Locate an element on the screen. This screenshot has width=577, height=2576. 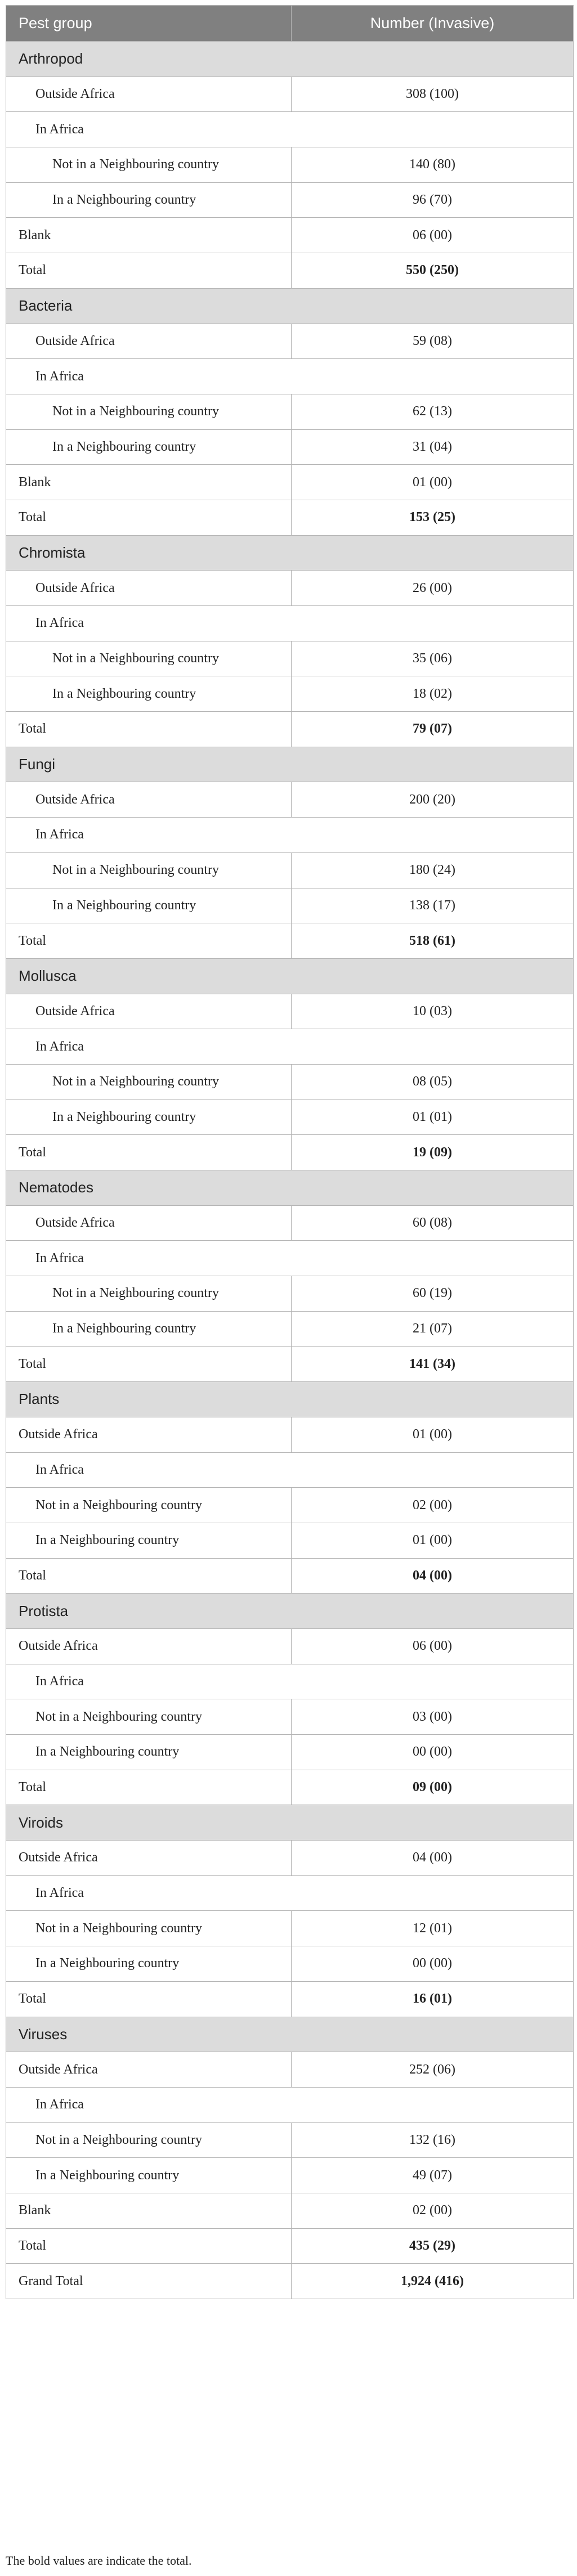
row-value: 180 (24) is located at coordinates (432, 870).